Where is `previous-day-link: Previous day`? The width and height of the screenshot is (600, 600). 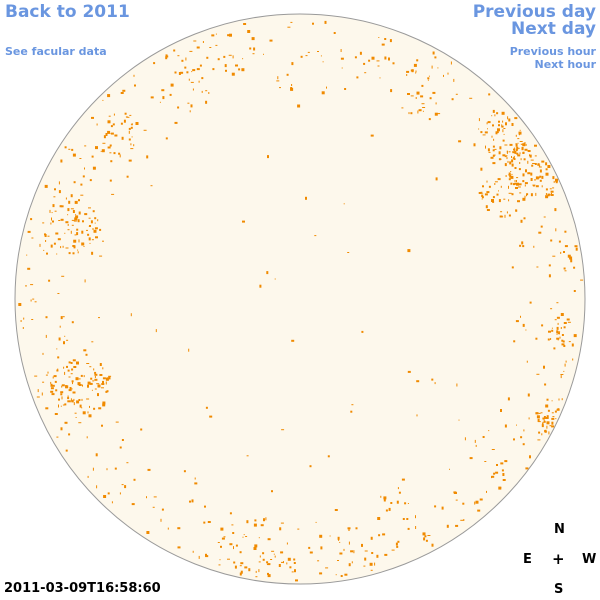 previous-day-link: Previous day is located at coordinates (534, 12).